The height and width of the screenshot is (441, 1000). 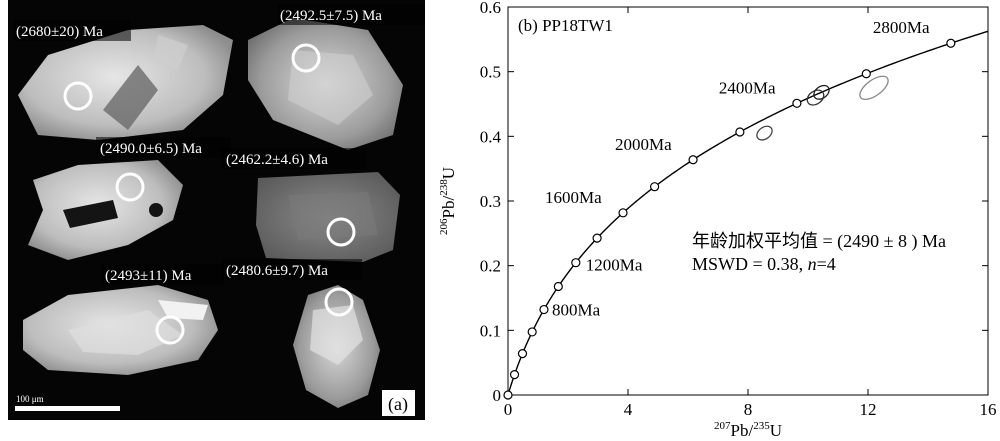 I want to click on y-axis-label-base-2: U, so click(x=448, y=173).